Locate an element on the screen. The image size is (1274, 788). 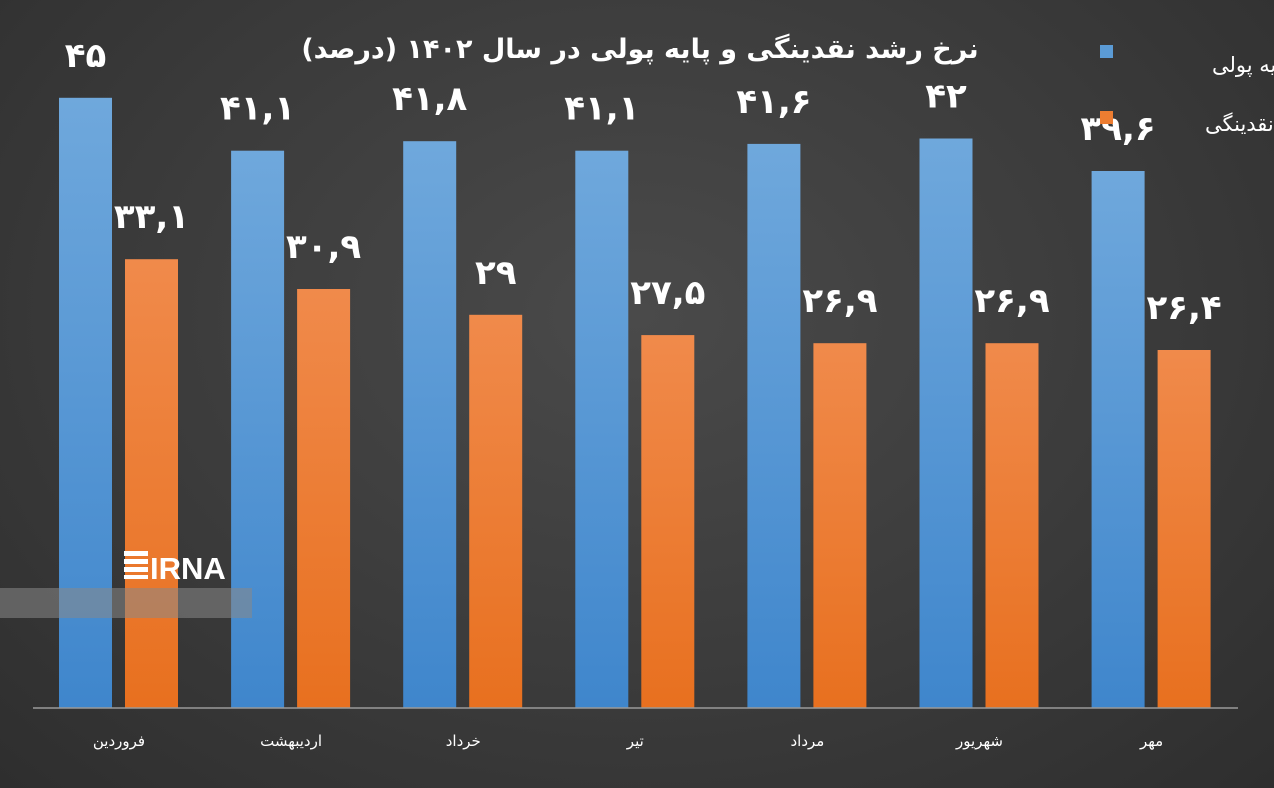
category-label-7: مهر is located at coordinates (1151, 741).